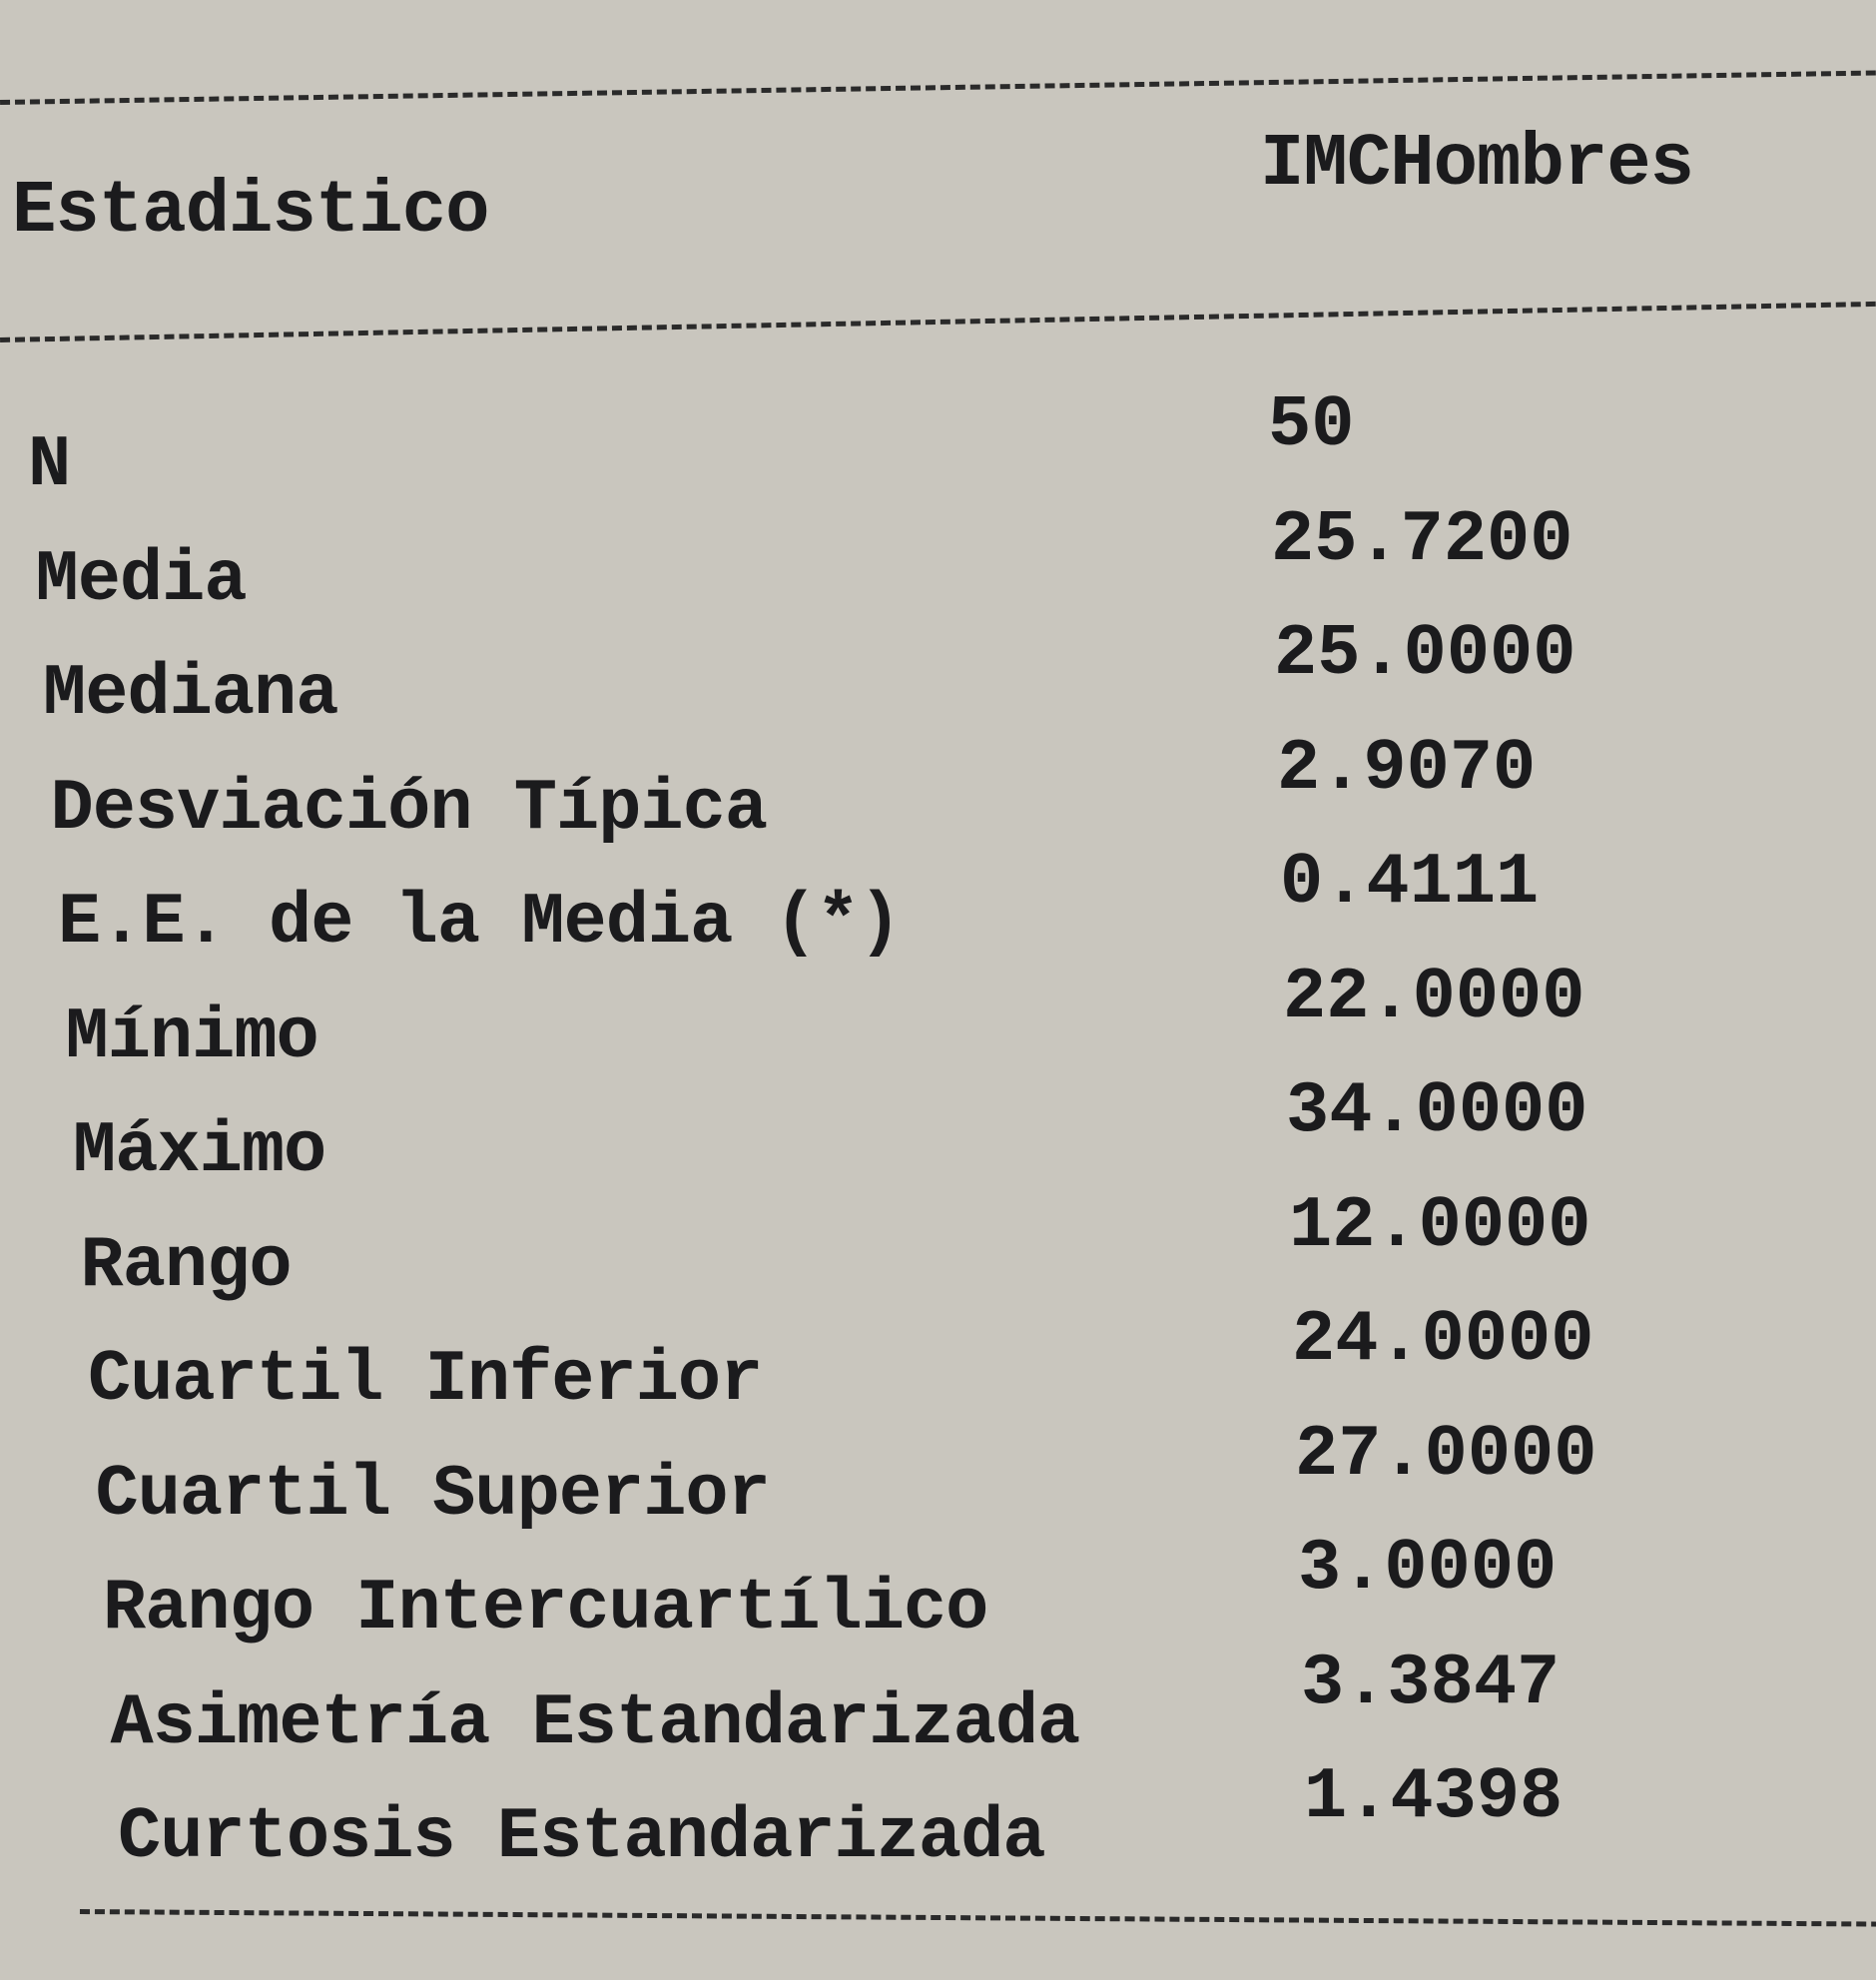  Describe the element at coordinates (938, 808) in the screenshot. I see `table-row: Desviación Típica 2.9070` at that location.